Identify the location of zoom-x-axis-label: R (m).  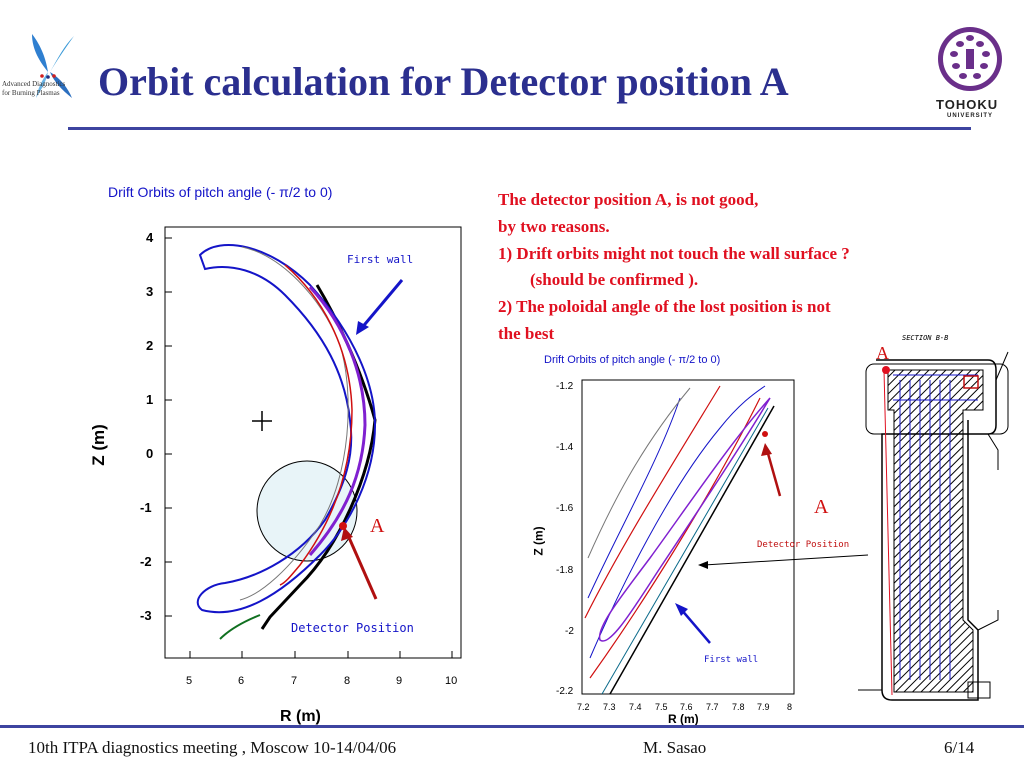
(683, 719).